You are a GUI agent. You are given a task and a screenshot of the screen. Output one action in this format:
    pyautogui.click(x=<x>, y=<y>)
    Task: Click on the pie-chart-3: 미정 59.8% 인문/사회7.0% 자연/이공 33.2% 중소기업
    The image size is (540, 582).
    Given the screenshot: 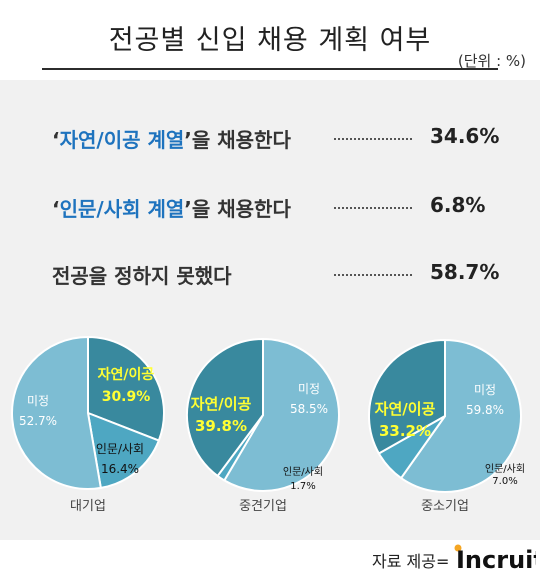 What is the action you would take?
    pyautogui.click(x=446, y=426)
    